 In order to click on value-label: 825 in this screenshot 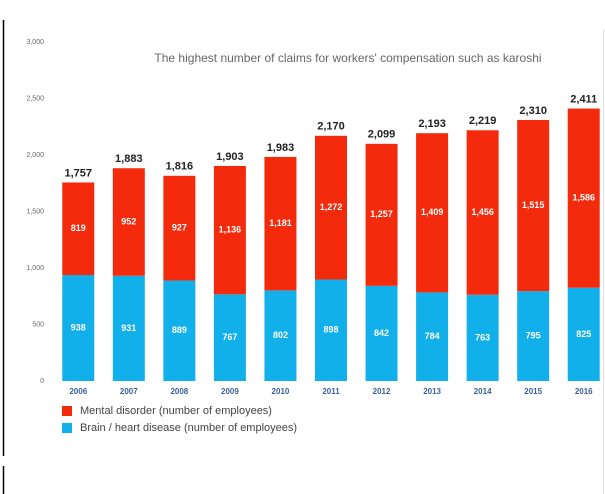, I will do `click(583, 334)`.